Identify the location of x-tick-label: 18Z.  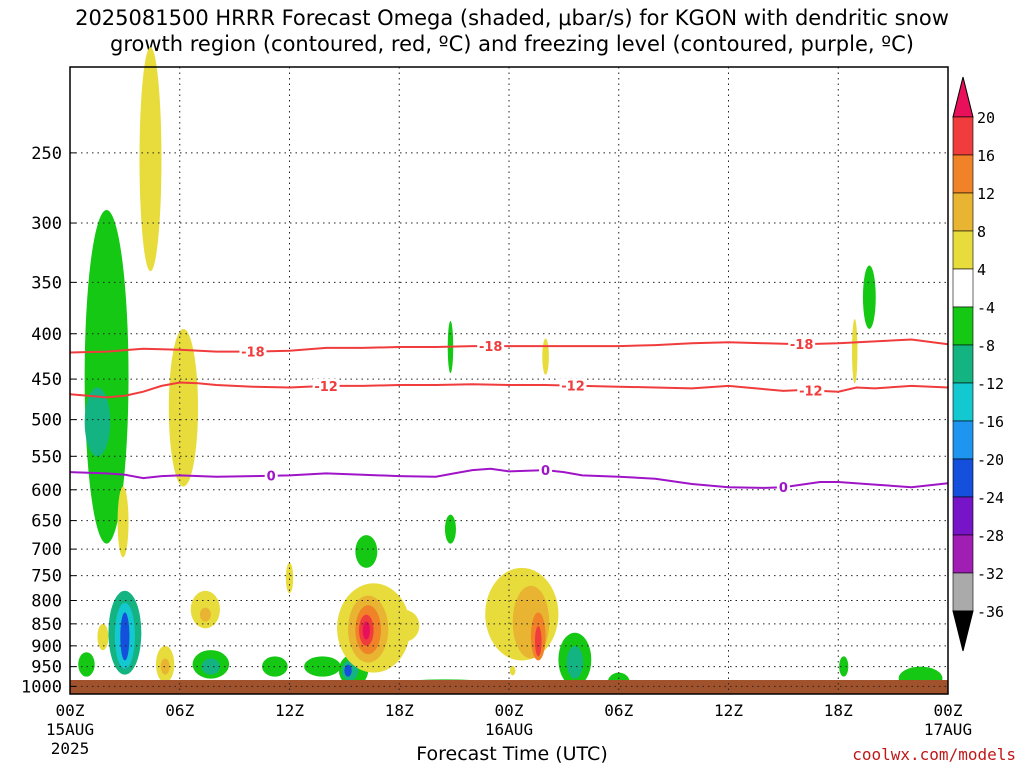
(838, 710).